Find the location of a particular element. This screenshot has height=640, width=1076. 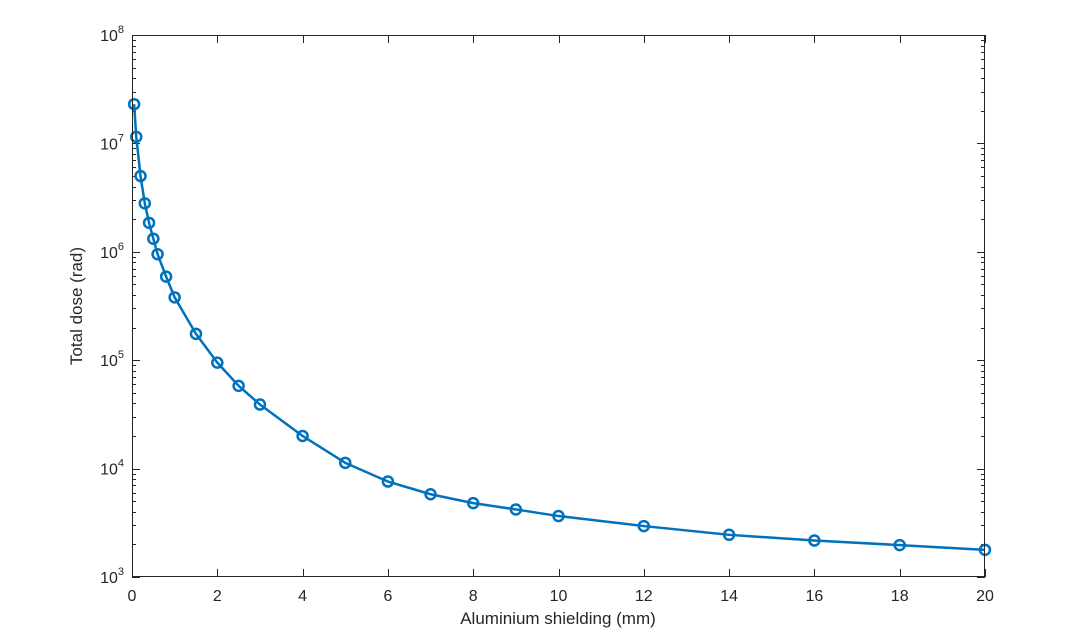

y-tick-exponent: 8 is located at coordinates (121, 30).